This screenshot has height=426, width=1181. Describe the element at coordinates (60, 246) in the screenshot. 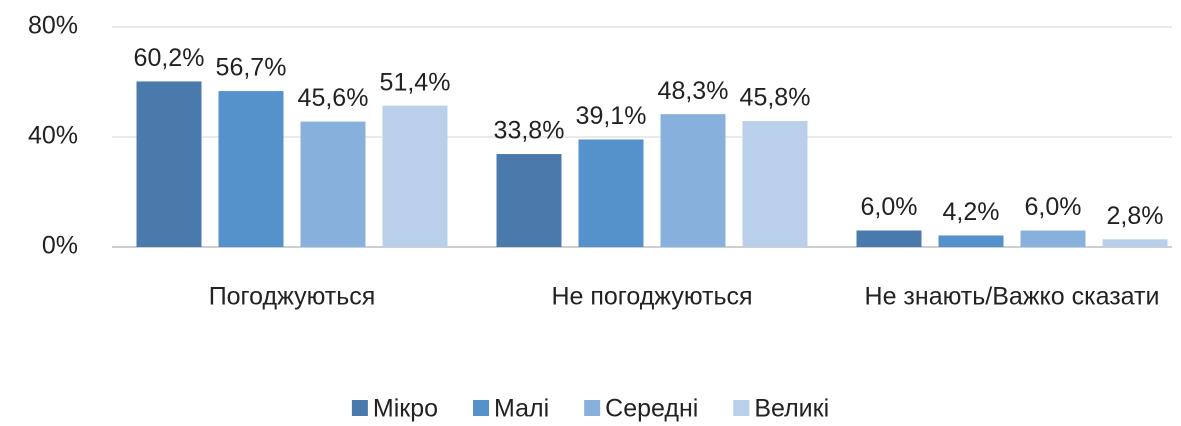

I see `y-tick-label: 0%` at that location.